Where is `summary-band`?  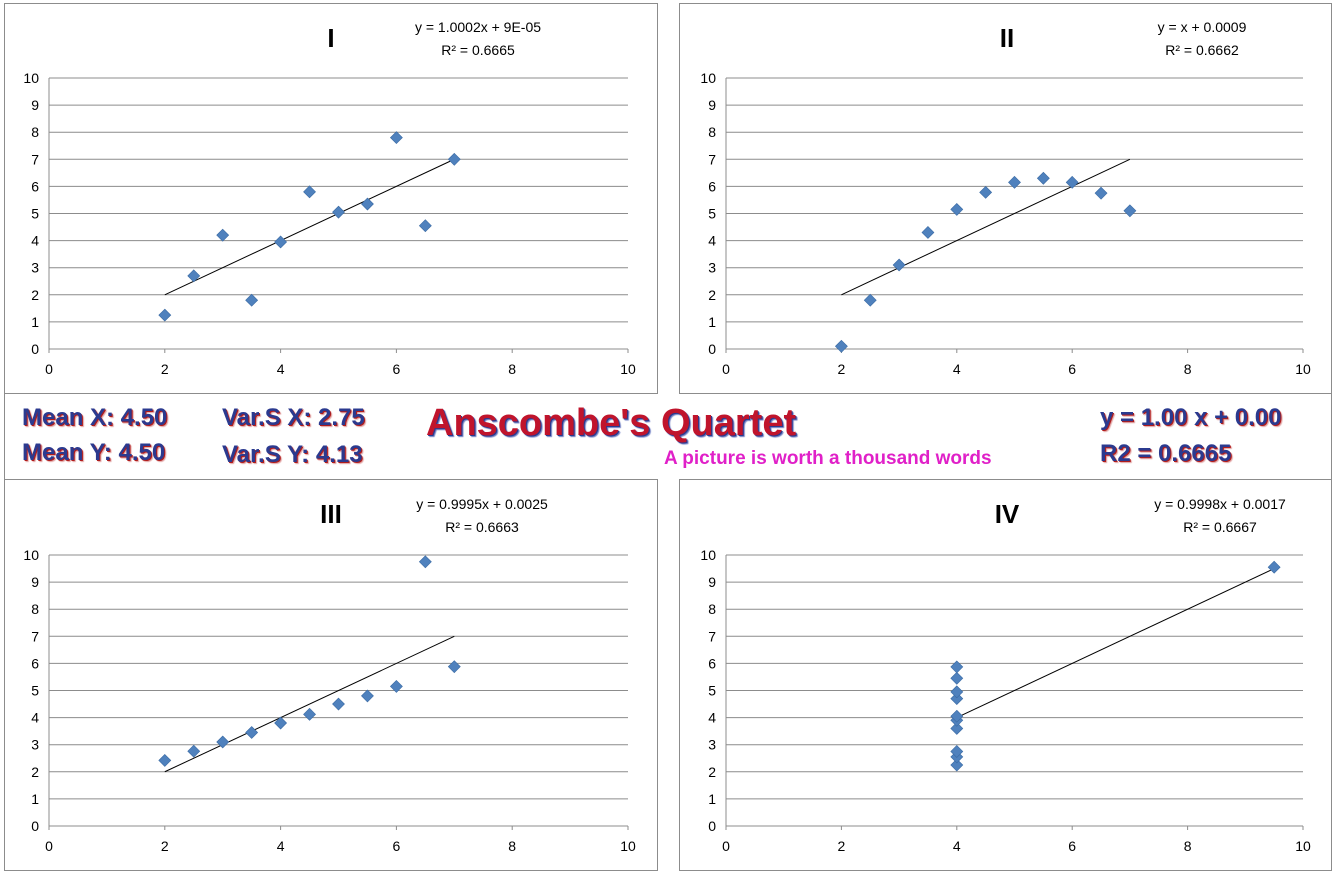
summary-band is located at coordinates (668, 436).